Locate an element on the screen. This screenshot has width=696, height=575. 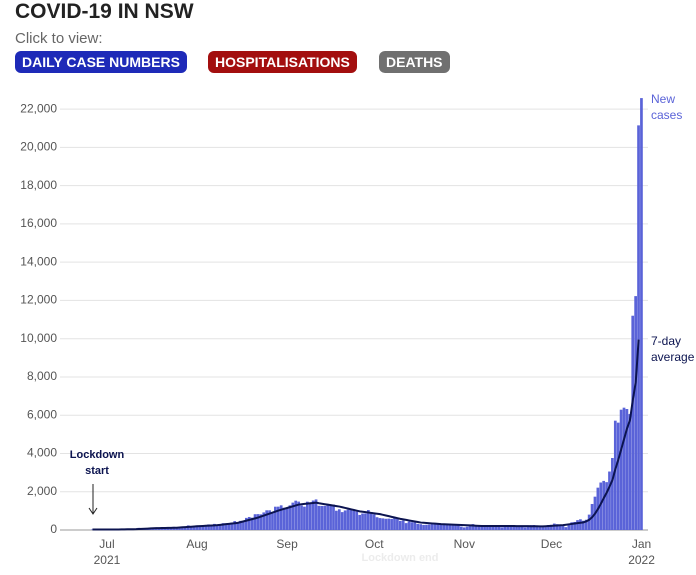
x-tick-label: Dec is located at coordinates (551, 544).